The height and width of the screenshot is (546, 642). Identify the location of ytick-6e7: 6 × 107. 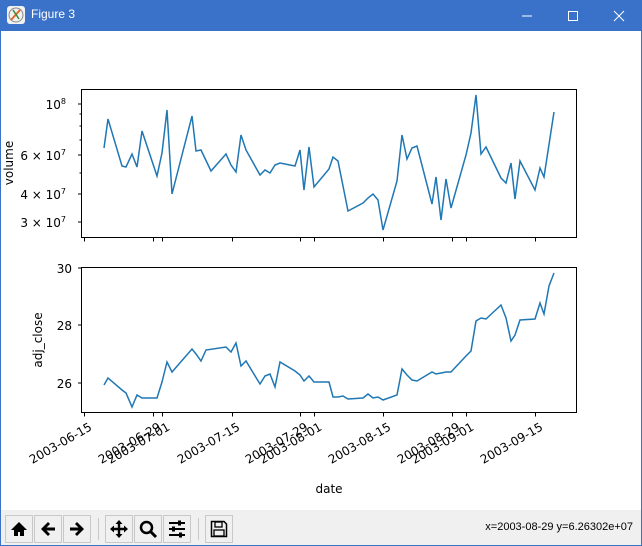
(43, 155).